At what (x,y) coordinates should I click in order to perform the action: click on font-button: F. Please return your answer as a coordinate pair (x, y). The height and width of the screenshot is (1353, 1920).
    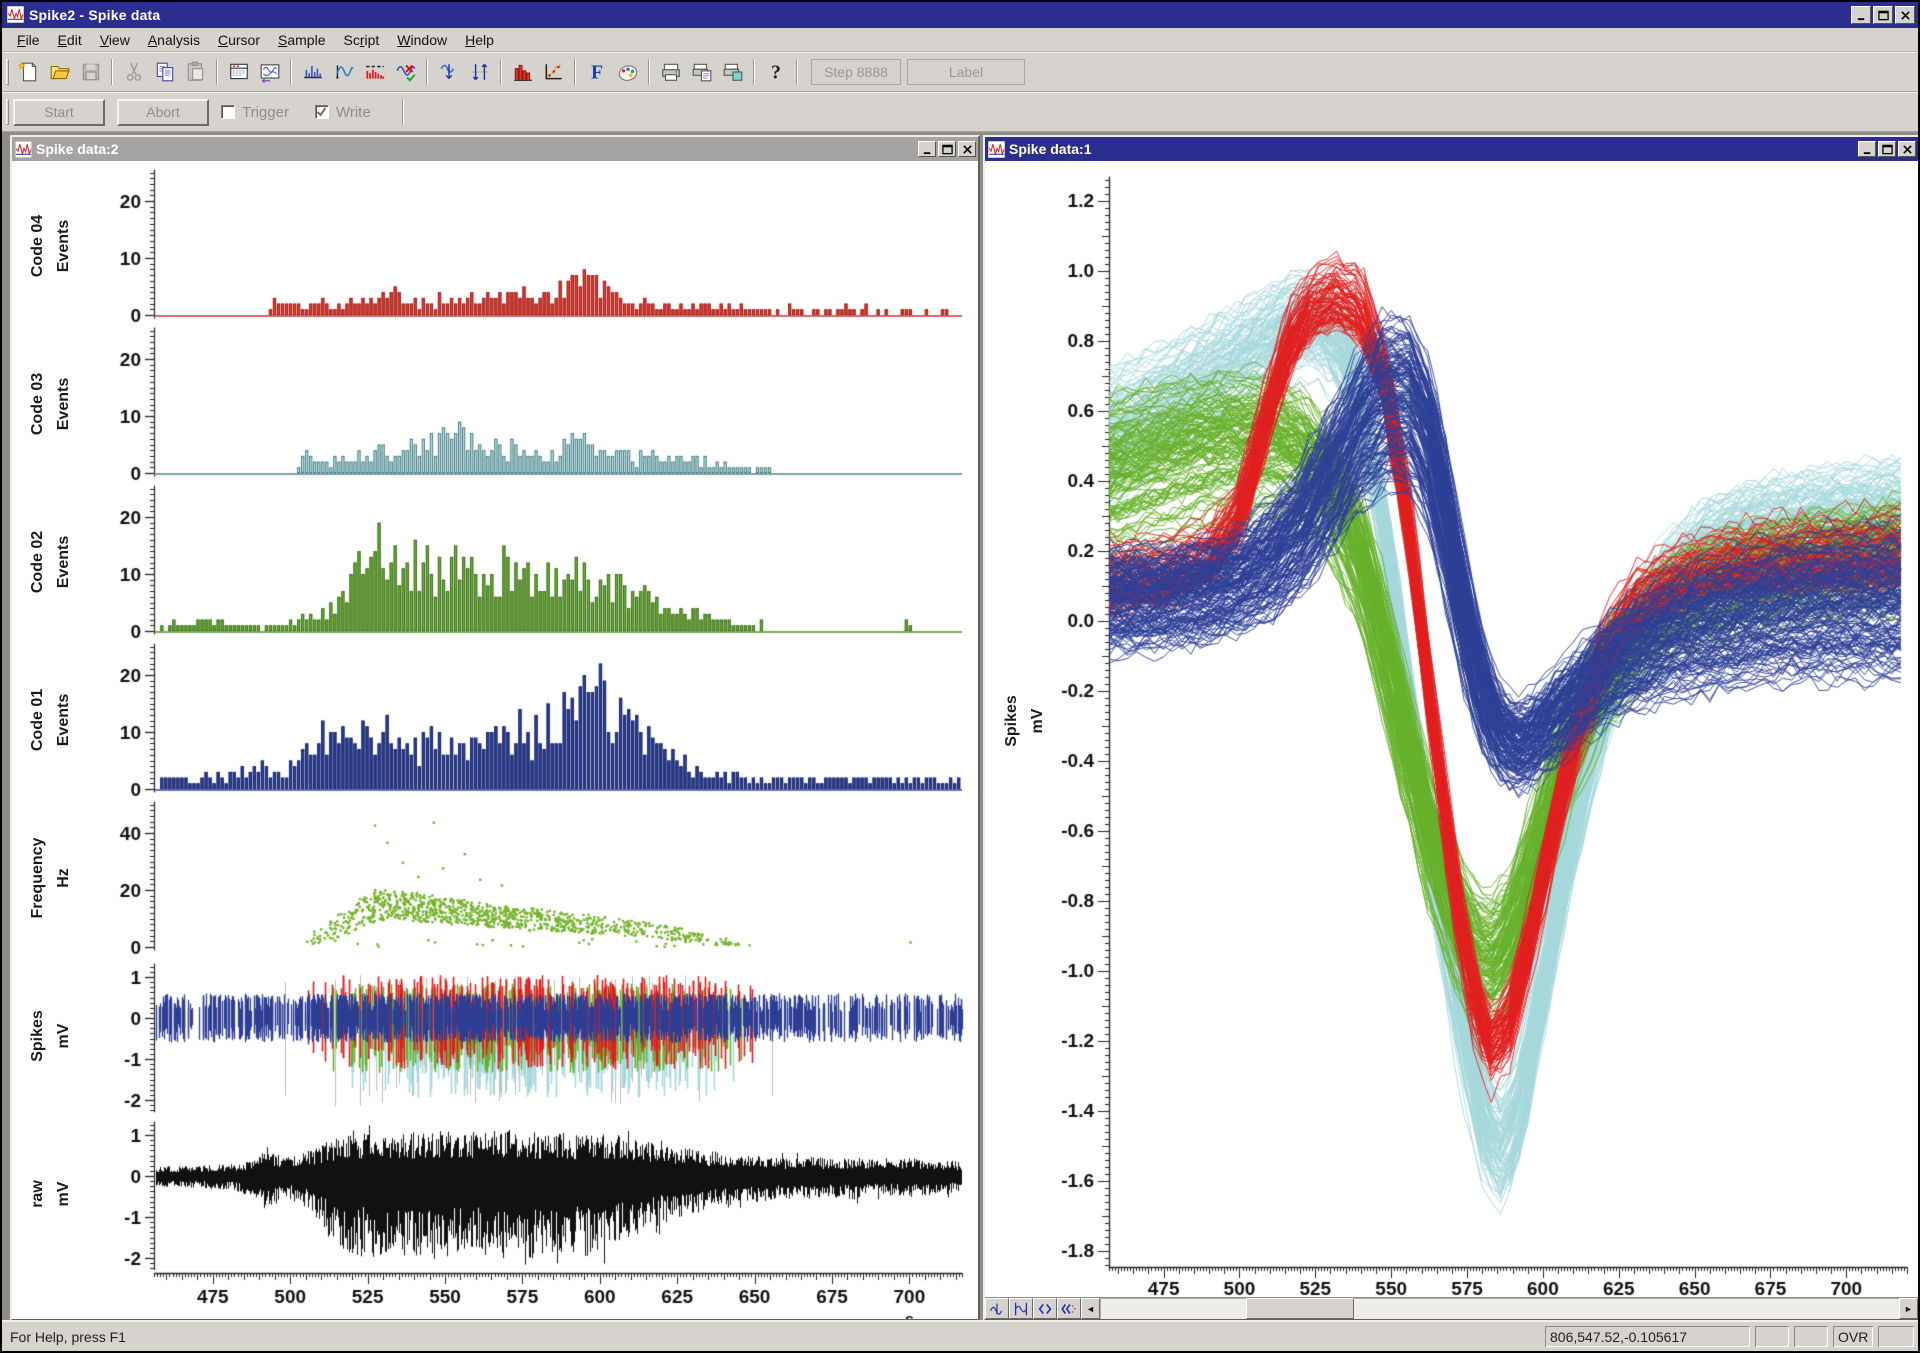
    Looking at the image, I should click on (596, 72).